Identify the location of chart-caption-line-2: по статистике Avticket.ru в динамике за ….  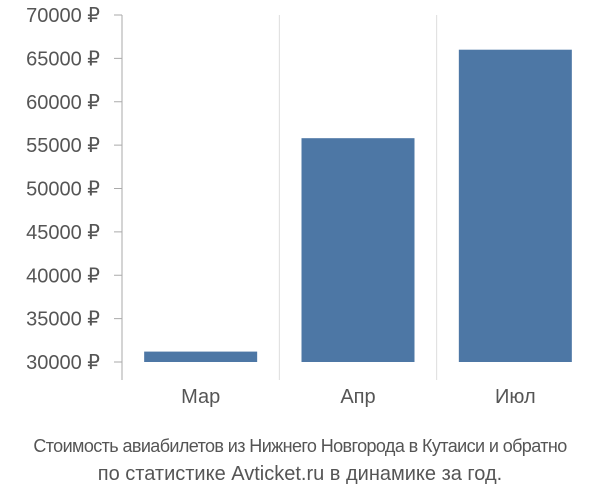
(300, 474).